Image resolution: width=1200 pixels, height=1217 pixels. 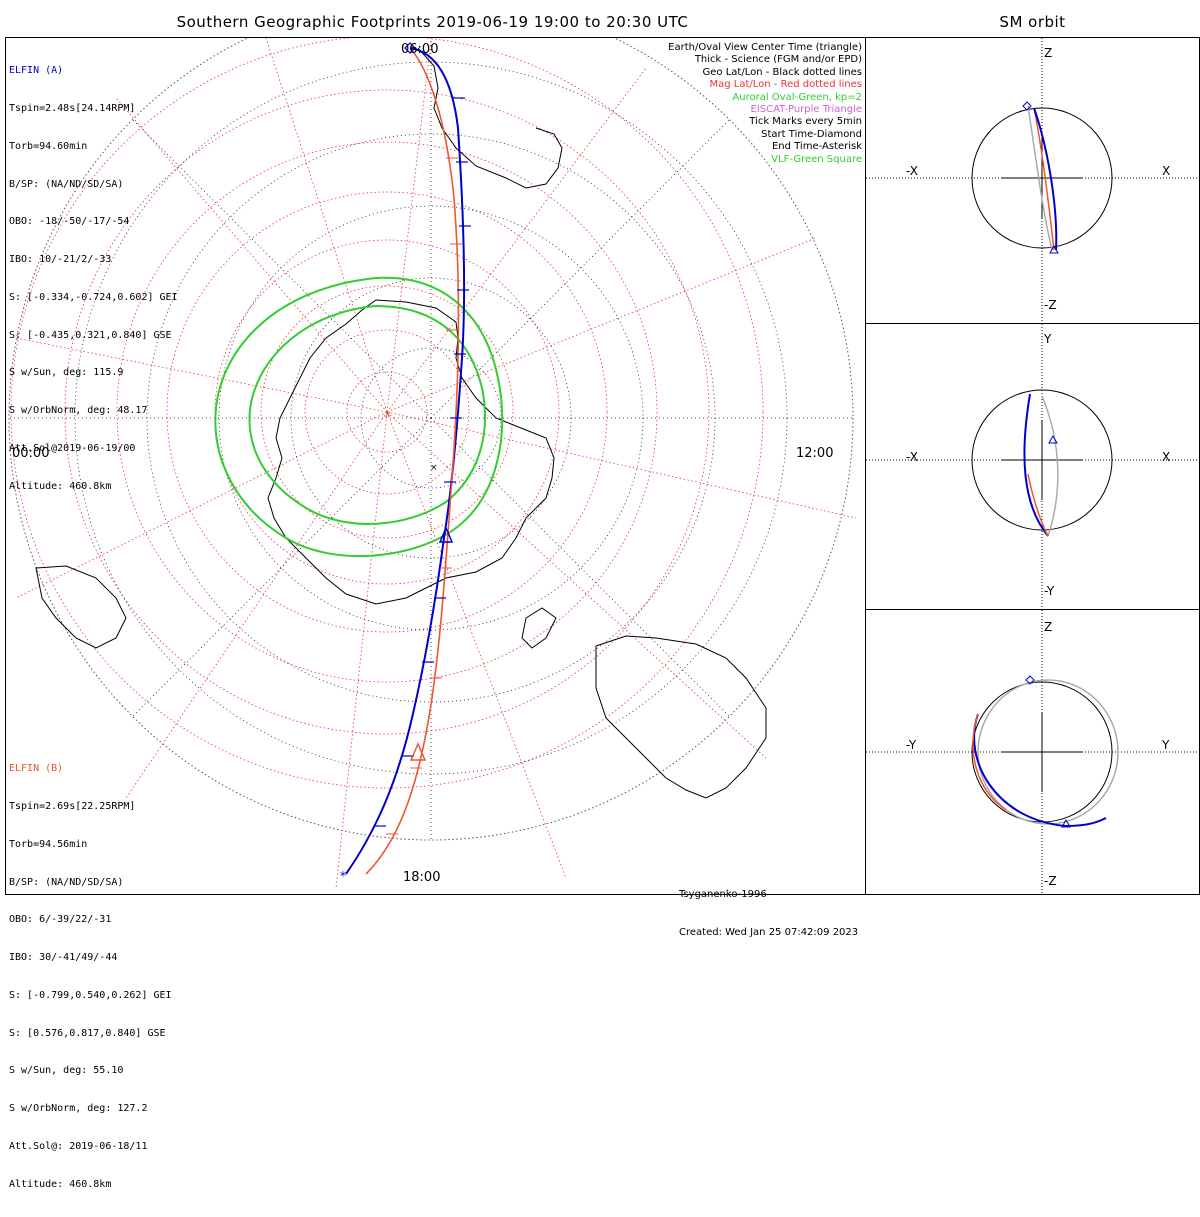 I want to click on legend-item: Start Time-Diamond, so click(x=811, y=134).